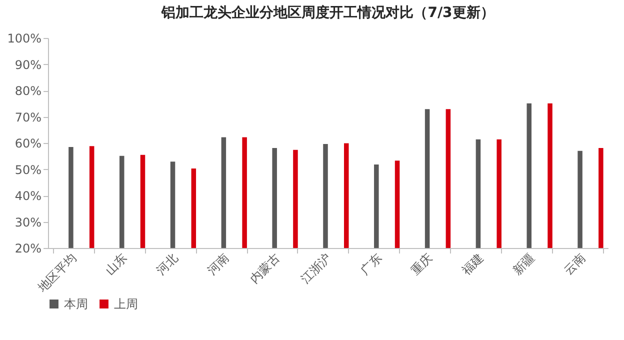 The width and height of the screenshot is (624, 340). I want to click on y-tick-label: 50%, so click(28, 169).